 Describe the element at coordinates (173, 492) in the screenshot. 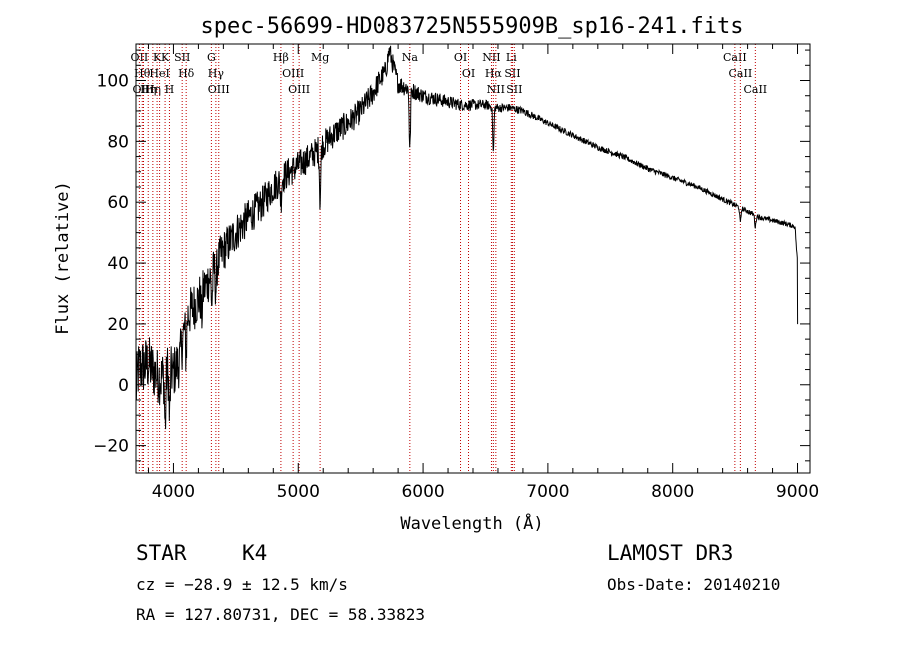

I see `x-tick-label: 4000` at that location.